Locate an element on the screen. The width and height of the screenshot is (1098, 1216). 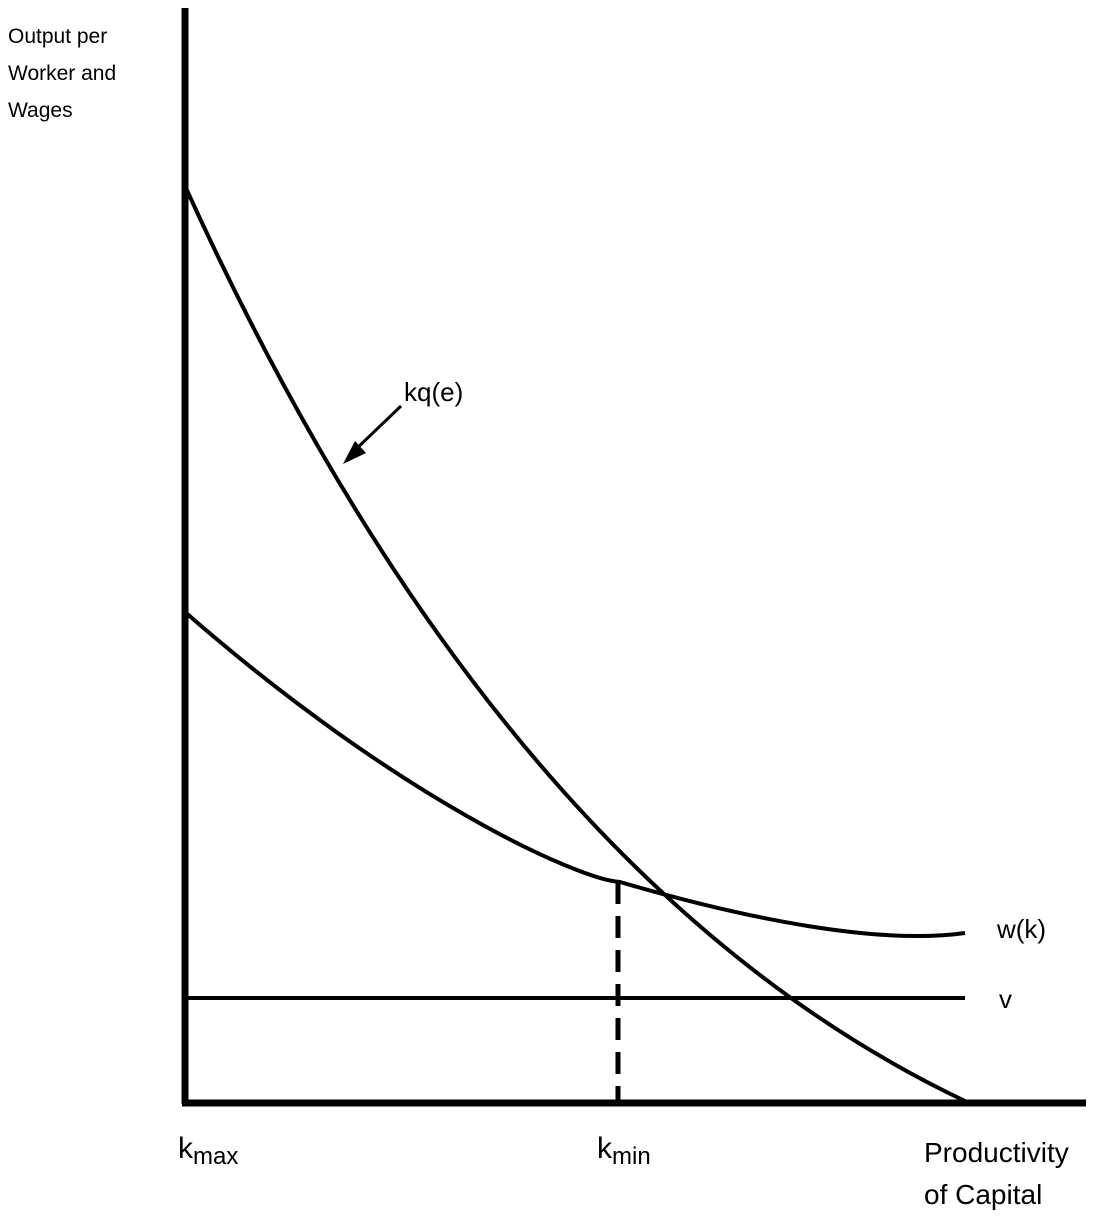
y-axis-label-line-2: Worker and is located at coordinates (62, 73).